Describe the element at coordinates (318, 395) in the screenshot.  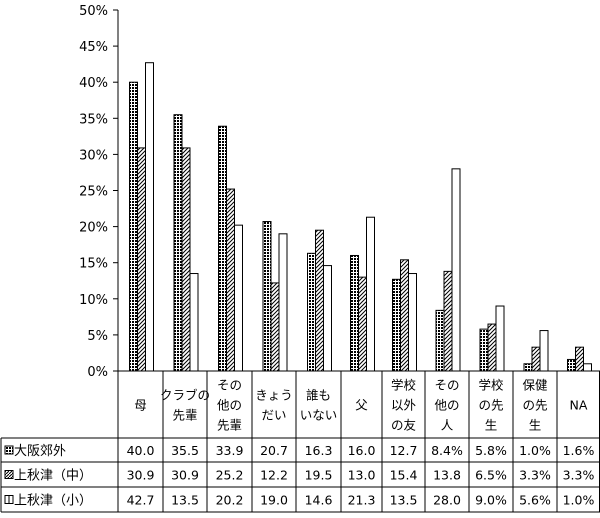
I see `category-label-line: 誰も` at that location.